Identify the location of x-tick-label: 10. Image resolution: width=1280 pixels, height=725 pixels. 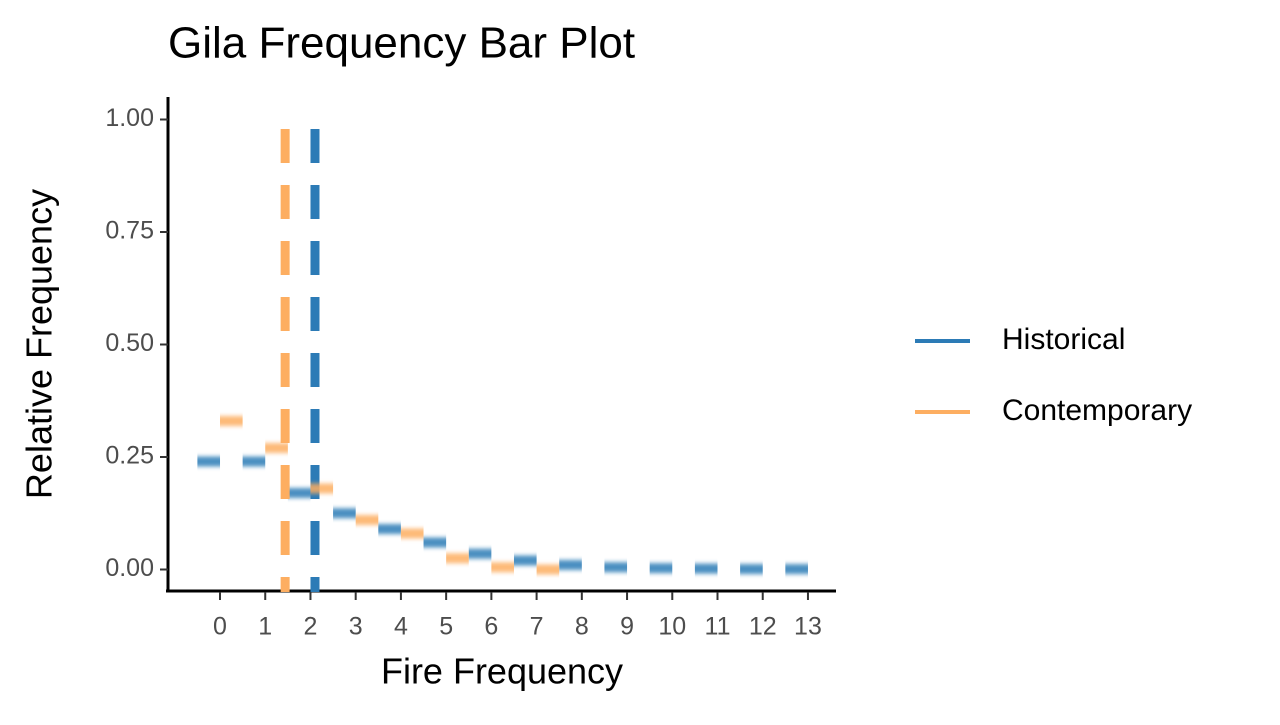
(672, 627).